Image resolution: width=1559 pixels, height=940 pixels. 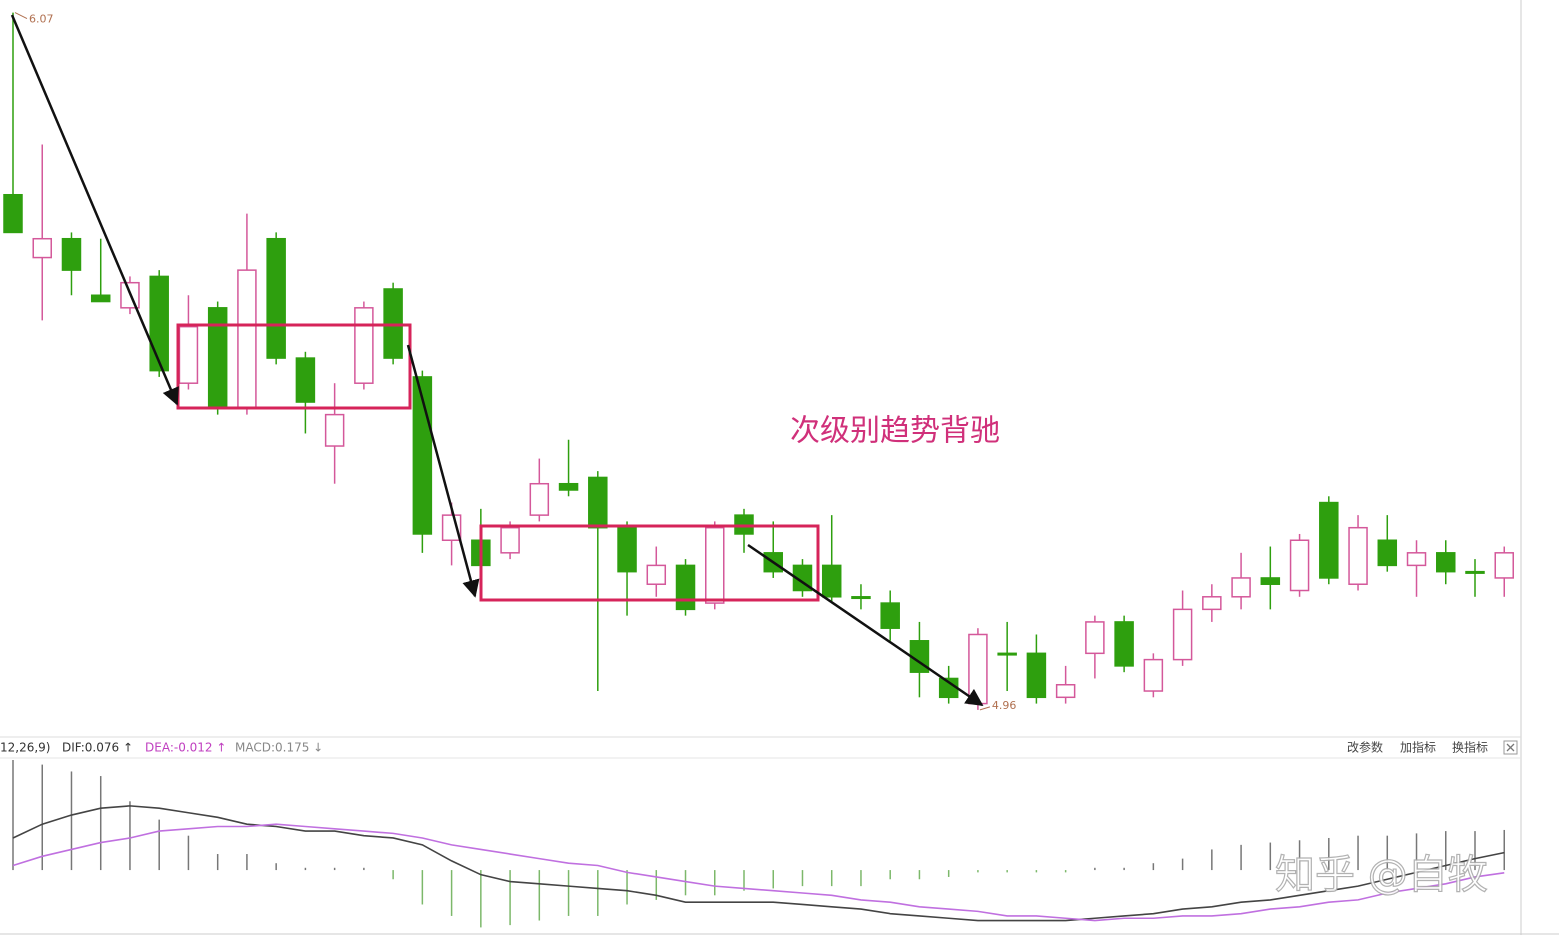 What do you see at coordinates (758, 872) in the screenshot?
I see `macd-line` at bounding box center [758, 872].